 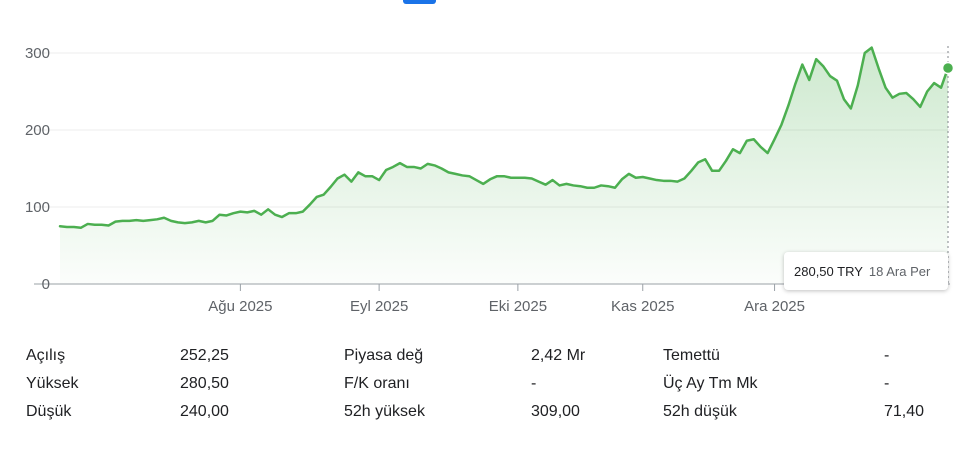 What do you see at coordinates (555, 411) in the screenshot?
I see `stat-value: 309,00` at bounding box center [555, 411].